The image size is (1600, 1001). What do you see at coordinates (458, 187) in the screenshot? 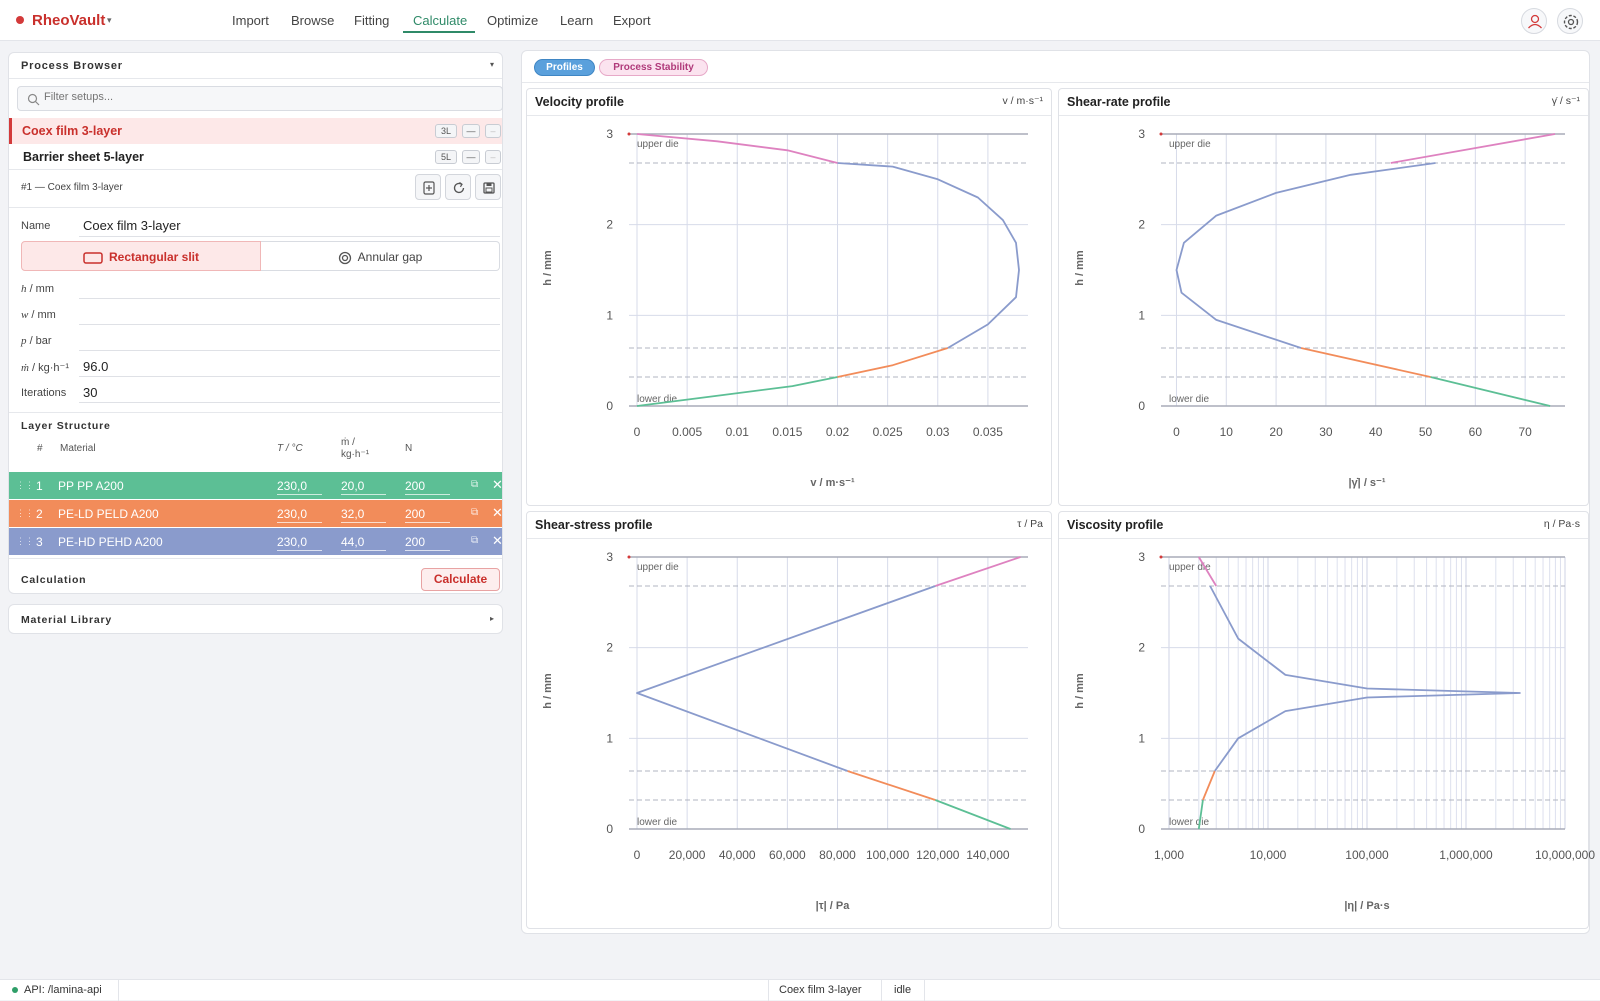
I see `reset-button` at bounding box center [458, 187].